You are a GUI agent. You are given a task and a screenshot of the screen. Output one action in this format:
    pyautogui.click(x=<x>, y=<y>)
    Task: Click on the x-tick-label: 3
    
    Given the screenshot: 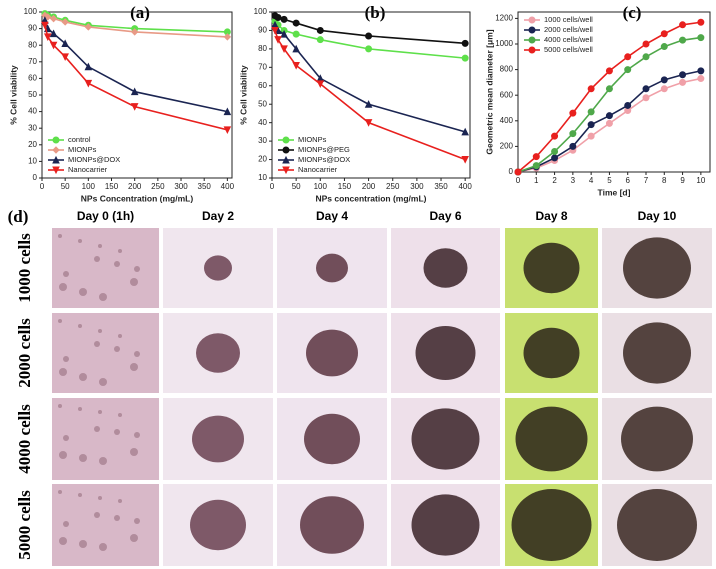 What is the action you would take?
    pyautogui.click(x=573, y=180)
    